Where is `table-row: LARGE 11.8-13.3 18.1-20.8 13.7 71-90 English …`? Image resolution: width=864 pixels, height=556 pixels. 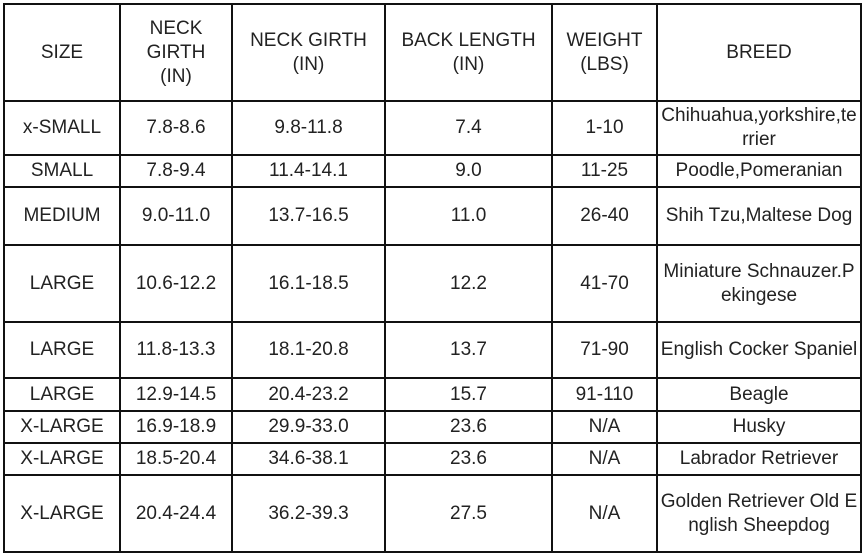 table-row: LARGE 11.8-13.3 18.1-20.8 13.7 71-90 English … is located at coordinates (432, 350).